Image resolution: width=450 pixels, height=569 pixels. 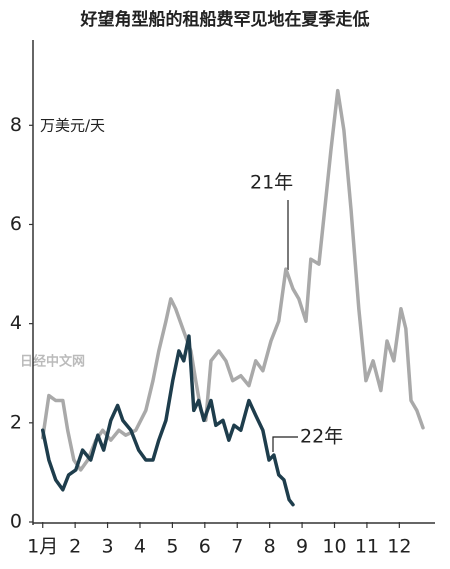 I want to click on x-tick-label: 8, so click(x=270, y=547).